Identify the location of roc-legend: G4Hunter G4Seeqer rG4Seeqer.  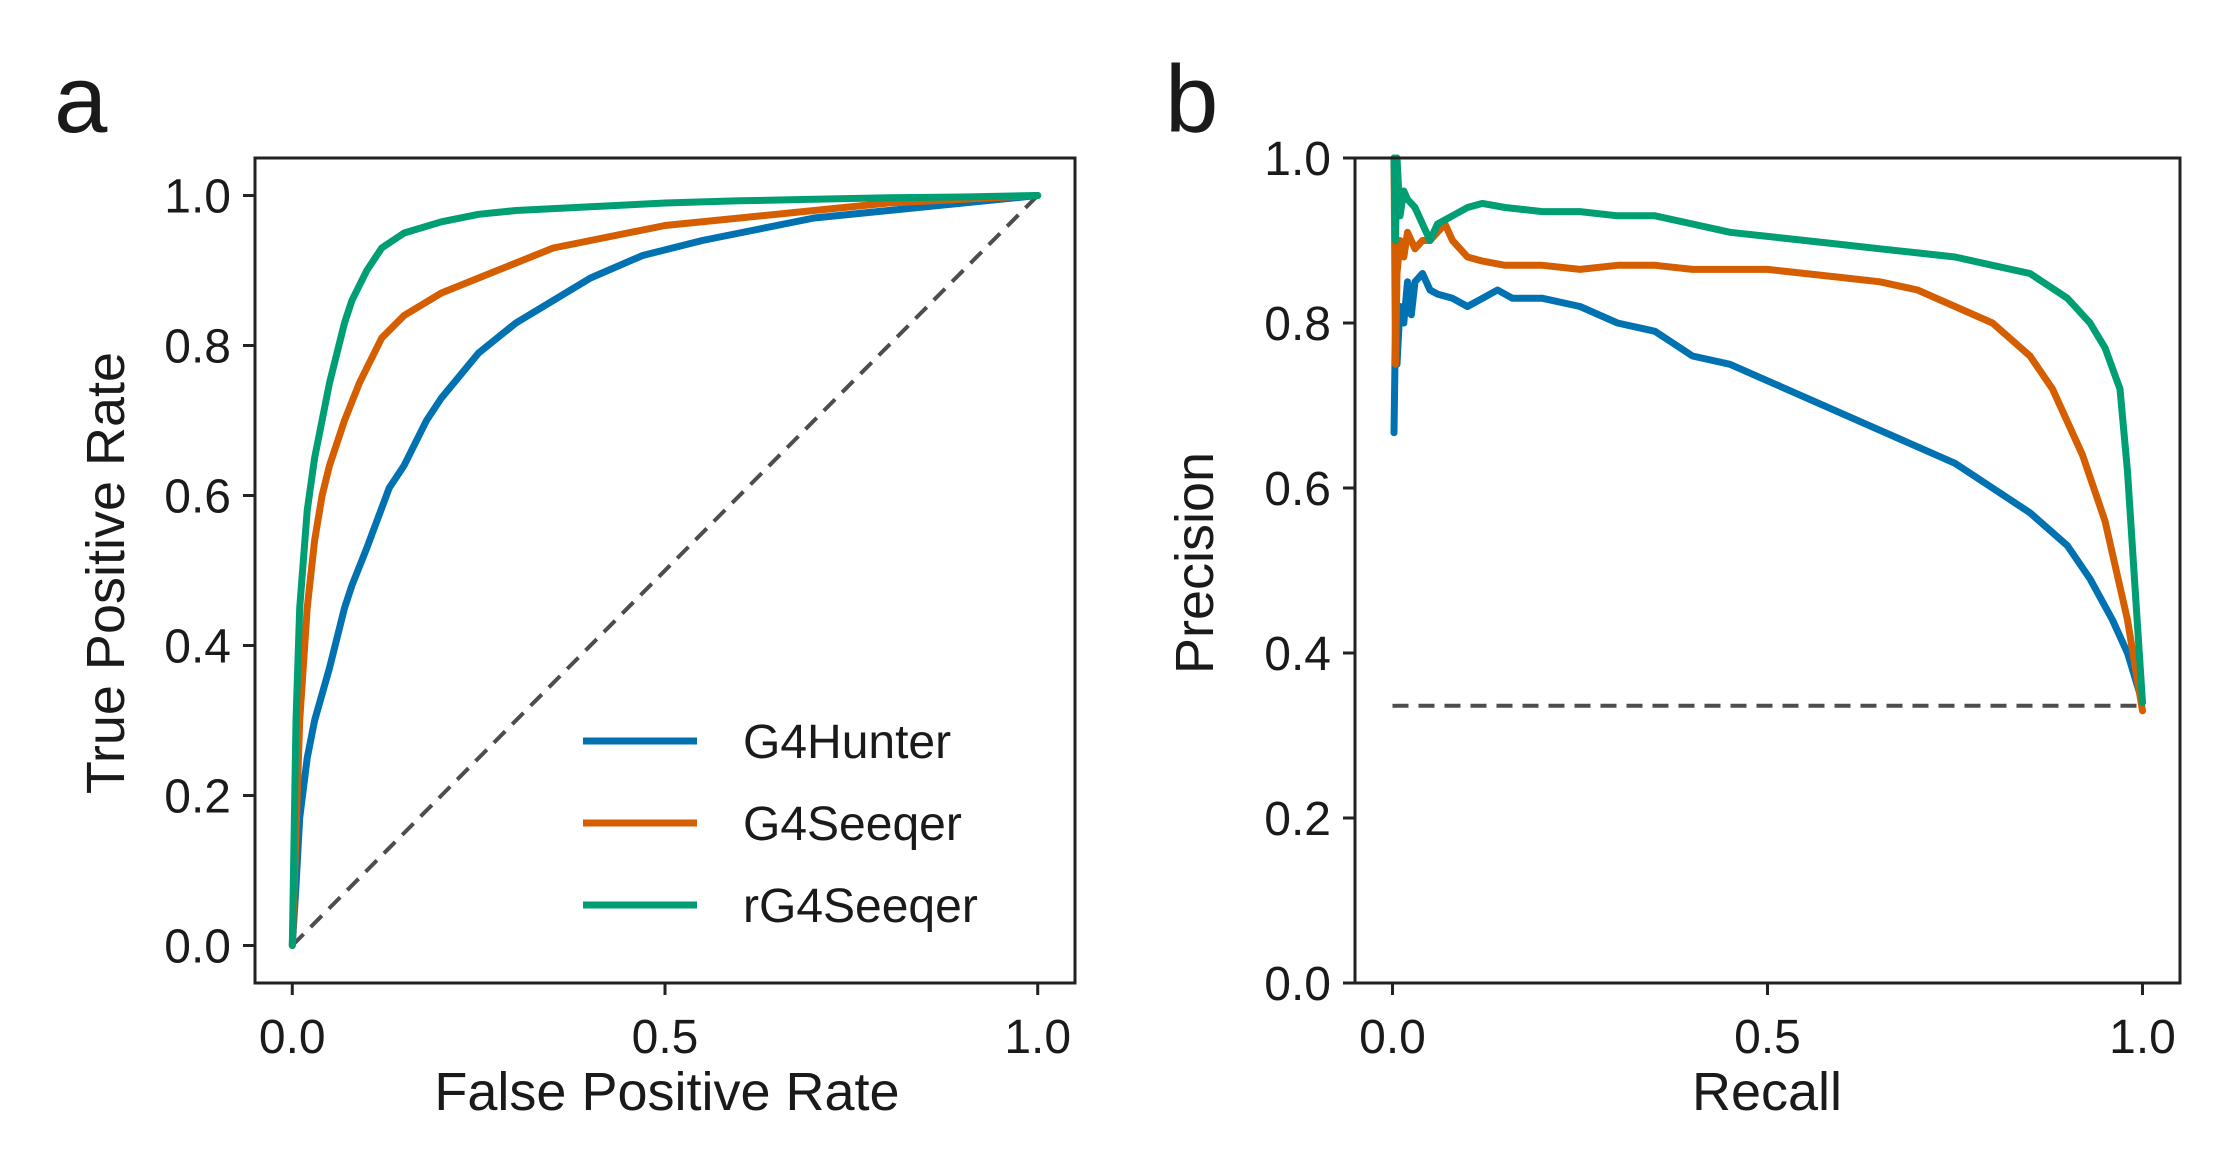
(780, 824).